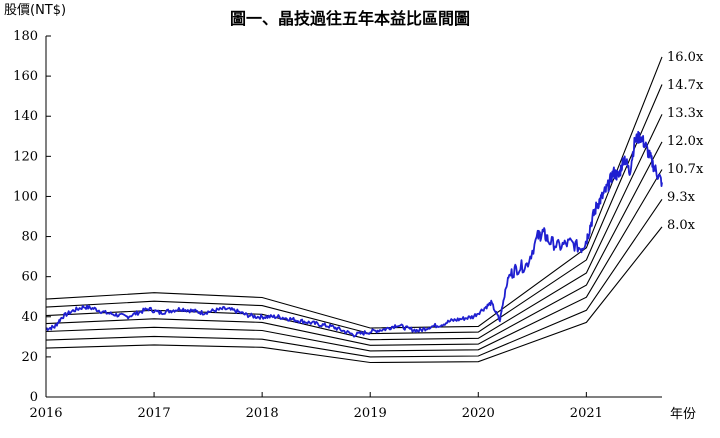 The height and width of the screenshot is (438, 720). Describe the element at coordinates (25, 196) in the screenshot. I see `y-tick-label: 100` at that location.